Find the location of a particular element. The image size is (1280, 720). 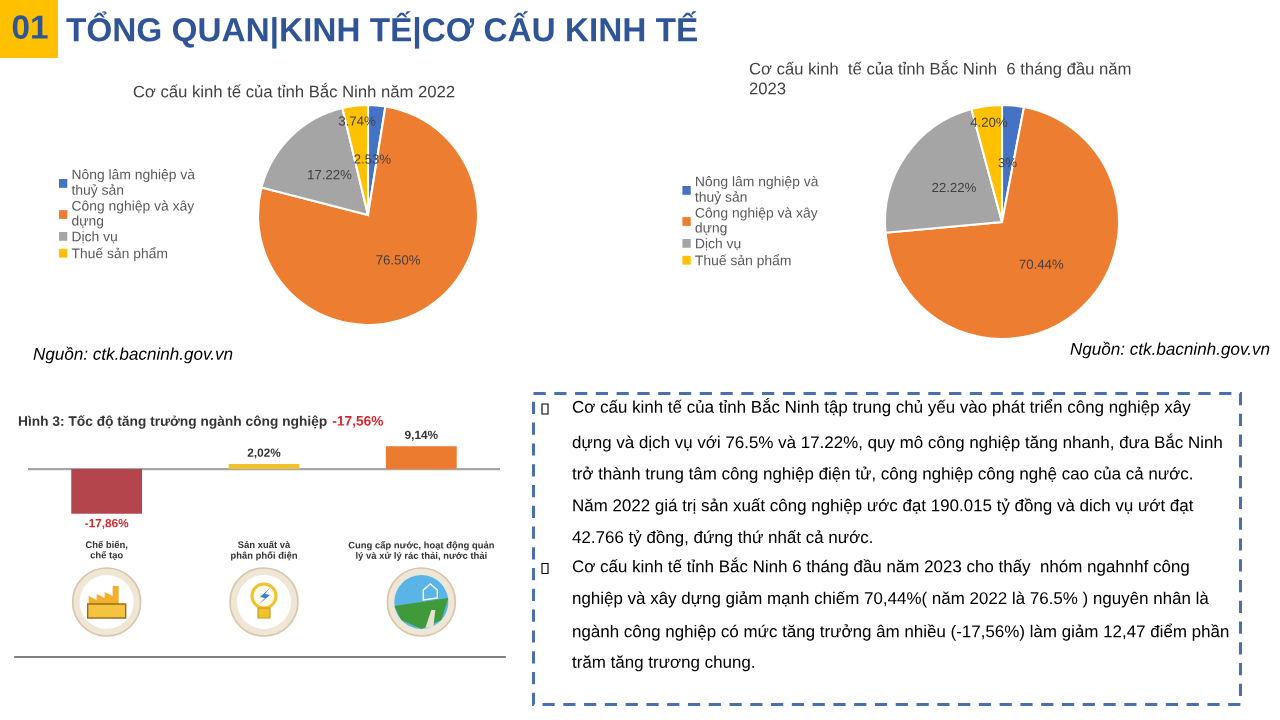

text: 01 is located at coordinates (30, 27).